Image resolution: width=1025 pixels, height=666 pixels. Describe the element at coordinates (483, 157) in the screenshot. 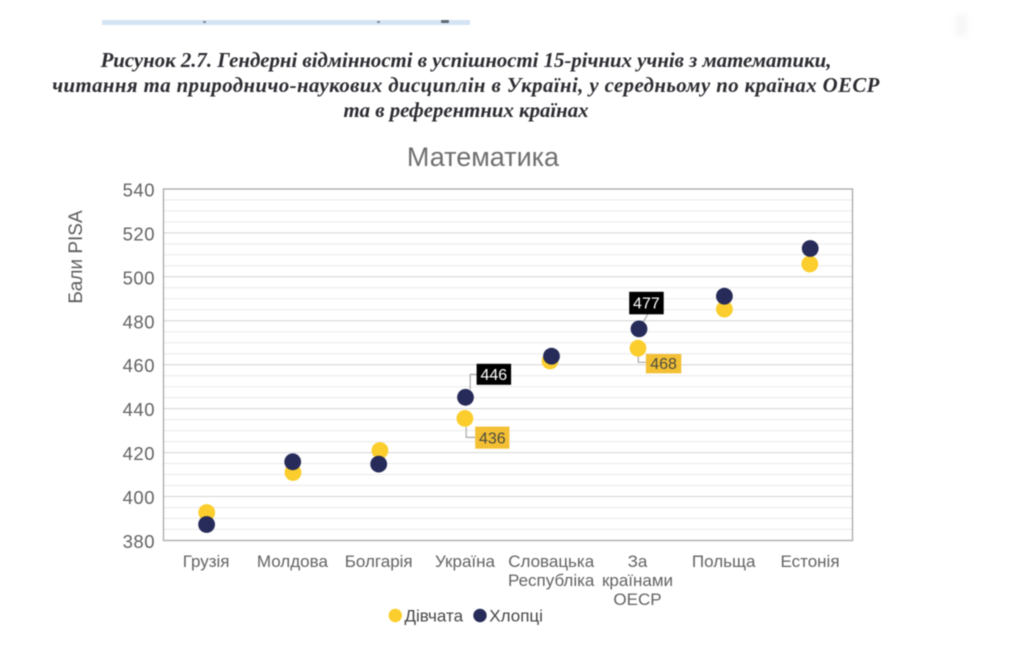

I see `svg-text: Математика` at that location.